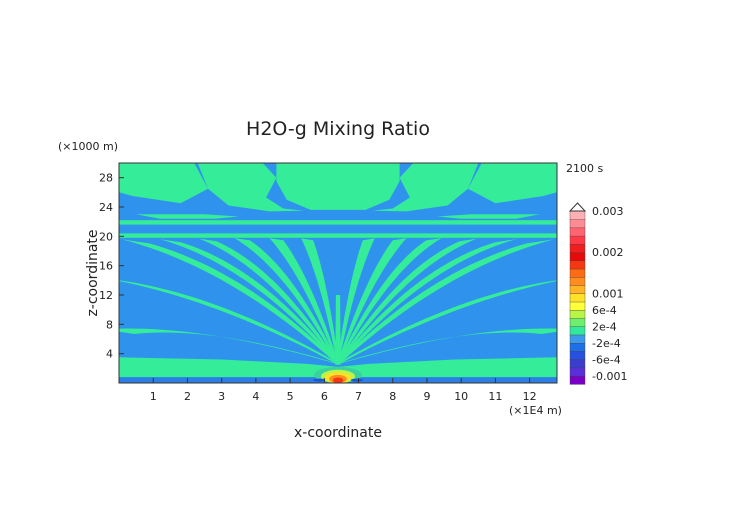  What do you see at coordinates (608, 211) in the screenshot?
I see `colorbar-label: 0.003` at bounding box center [608, 211].